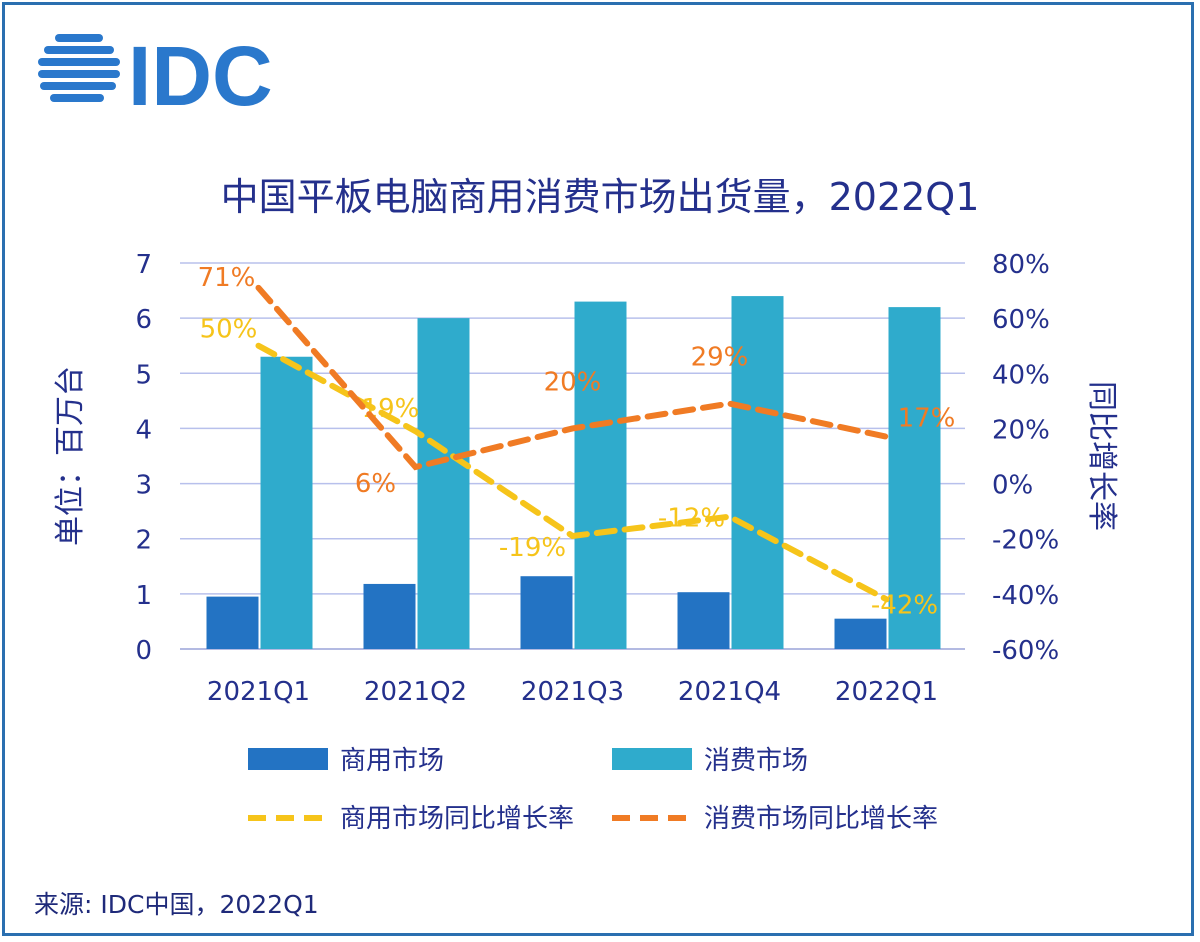  I want to click on data-label: 50%, so click(229, 330).